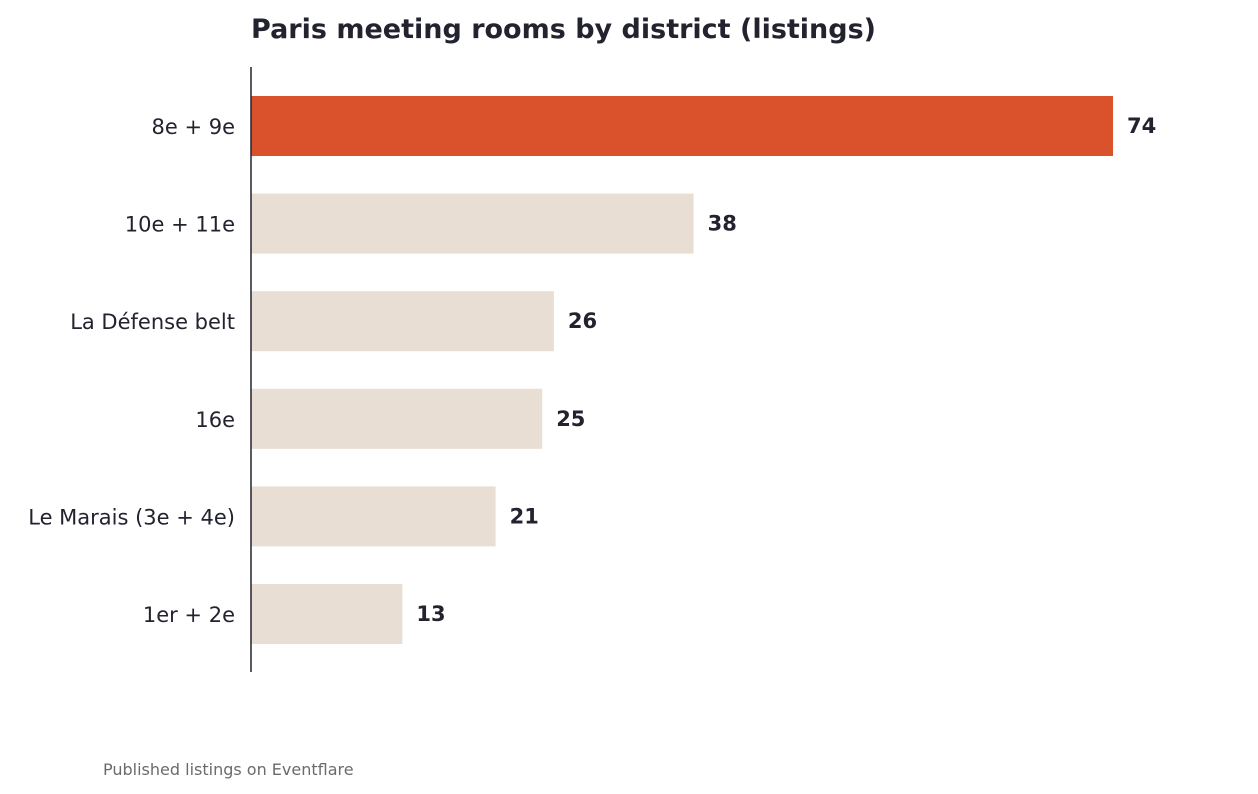 This screenshot has height=794, width=1258. I want to click on bar-16e, so click(397, 418).